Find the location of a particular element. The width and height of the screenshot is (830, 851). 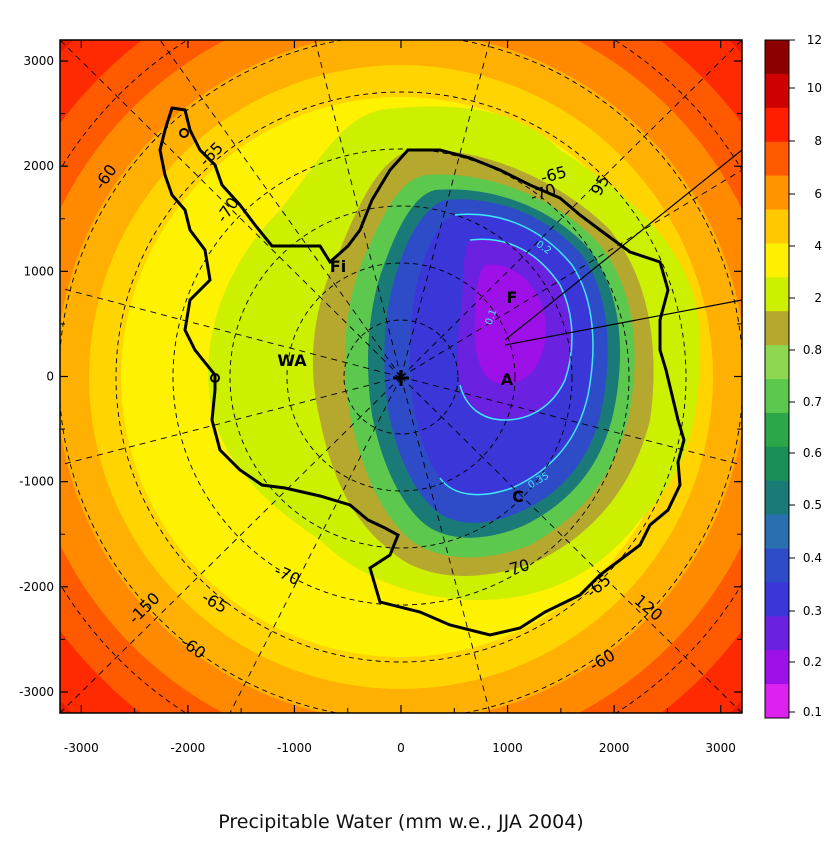

x-tick-label: -1000 is located at coordinates (294, 748).